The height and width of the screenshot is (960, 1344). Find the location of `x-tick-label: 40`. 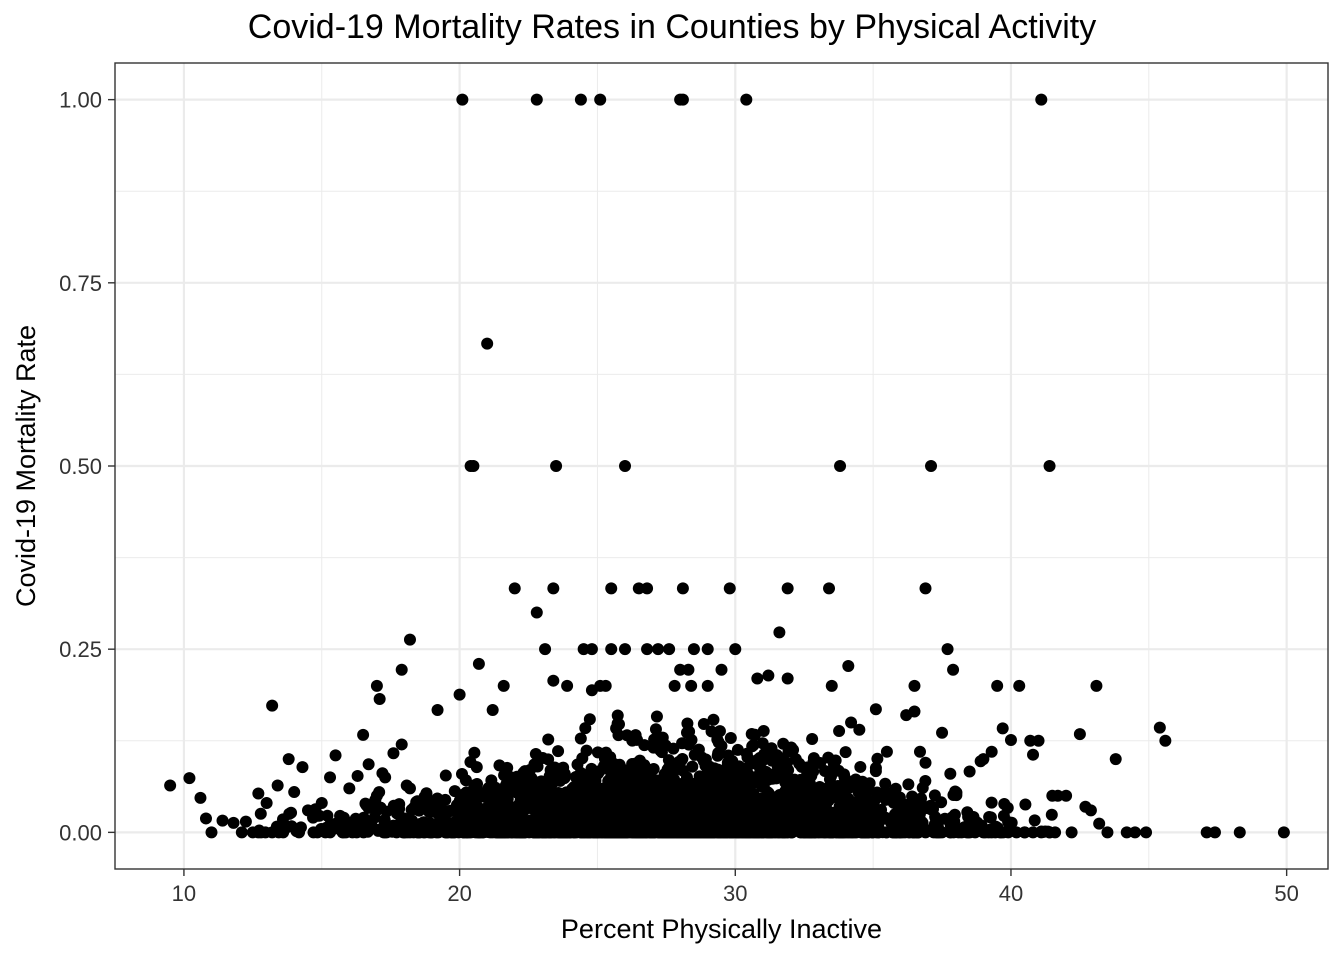

x-tick-label: 40 is located at coordinates (1011, 893).